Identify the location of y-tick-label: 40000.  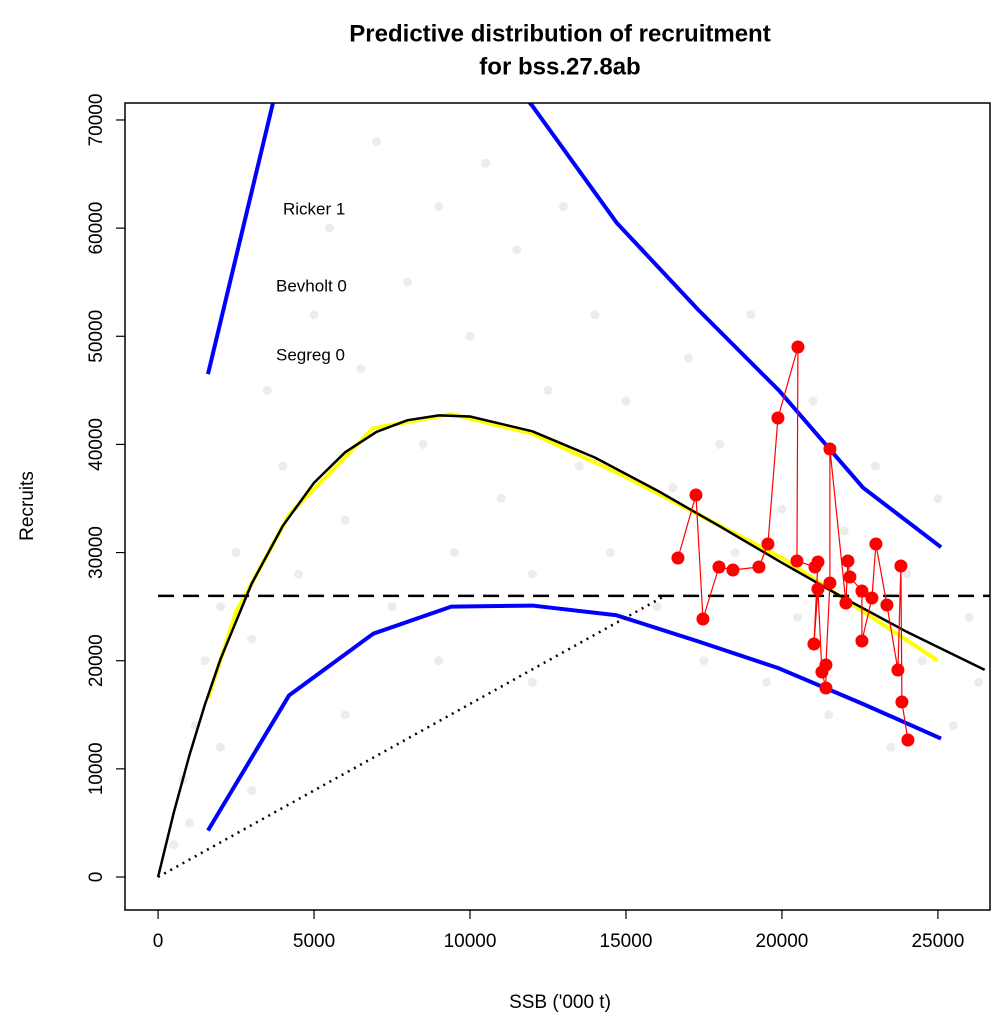
(96, 444).